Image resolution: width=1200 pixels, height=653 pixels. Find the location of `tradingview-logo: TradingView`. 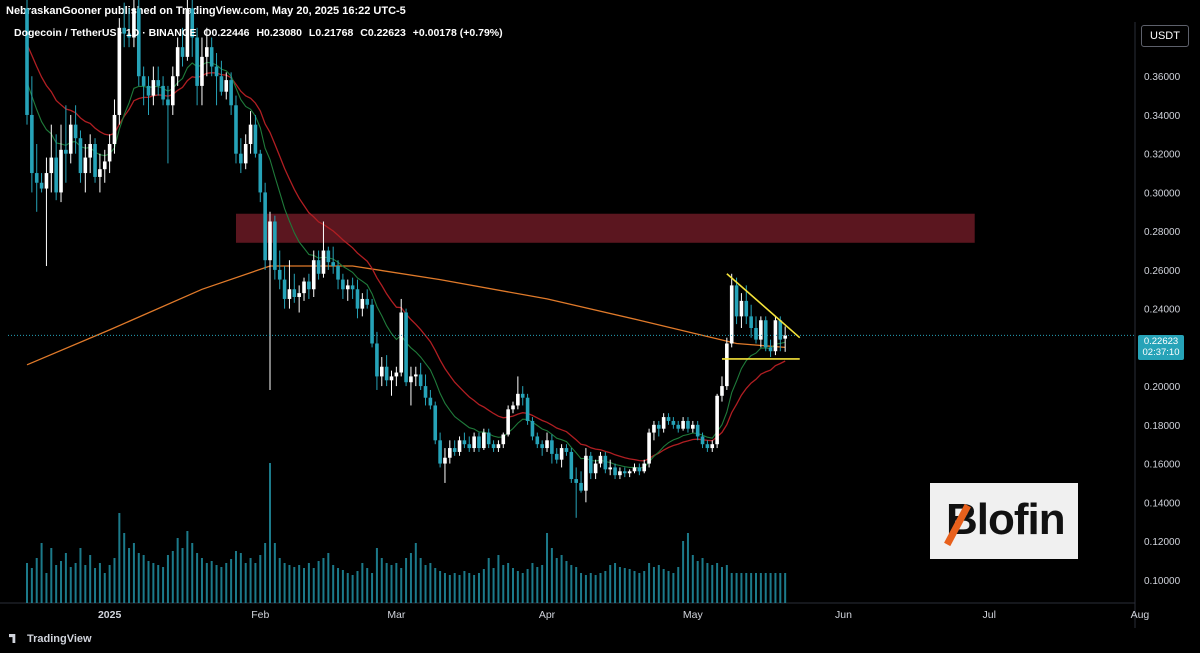

tradingview-logo: TradingView is located at coordinates (50, 639).